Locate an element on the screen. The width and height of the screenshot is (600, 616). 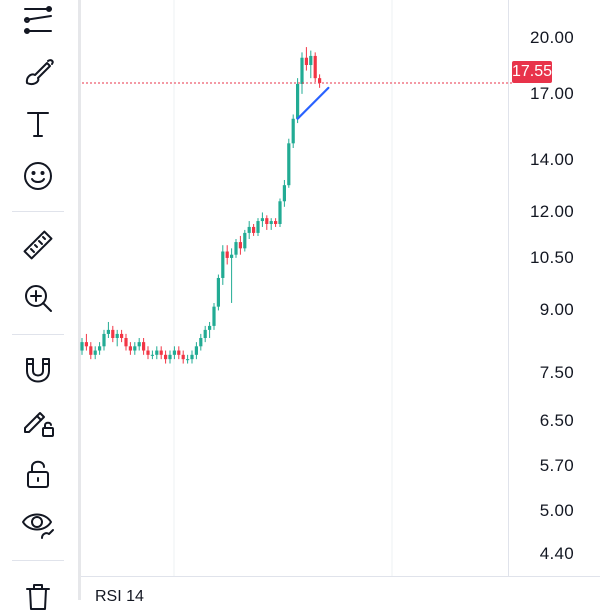
emoji-tool is located at coordinates (38, 176).